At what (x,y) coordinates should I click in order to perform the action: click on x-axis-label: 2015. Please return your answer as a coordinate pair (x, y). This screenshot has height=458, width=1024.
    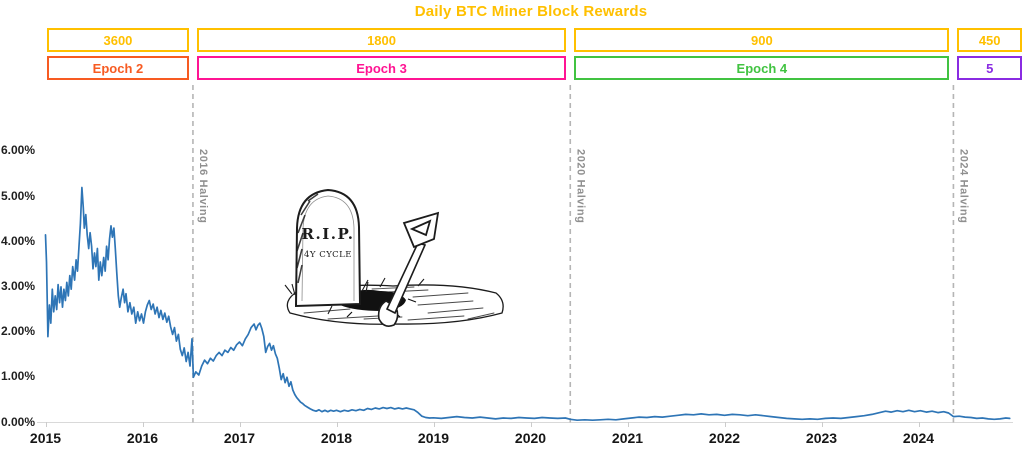
    Looking at the image, I should click on (45, 438).